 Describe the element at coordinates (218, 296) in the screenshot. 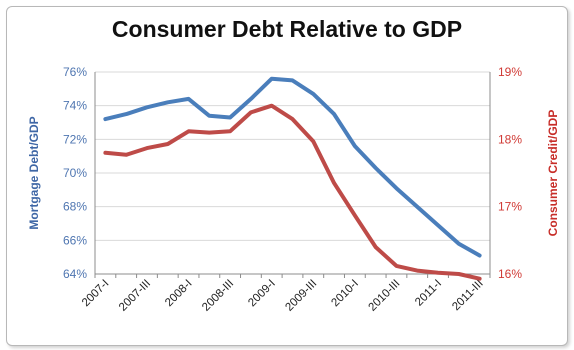

I see `x-tick-label: 2008-III` at that location.